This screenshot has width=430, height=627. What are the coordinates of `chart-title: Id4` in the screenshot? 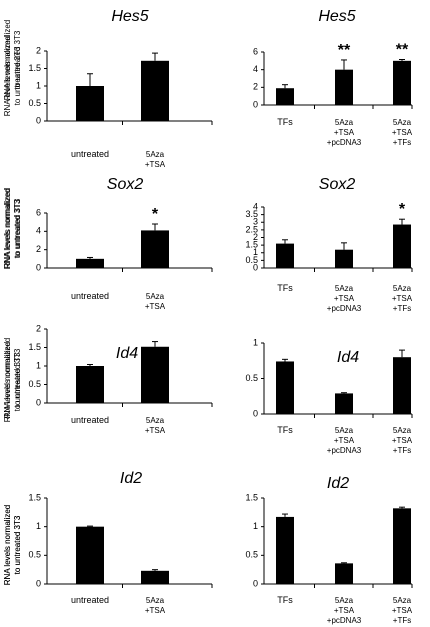 It's located at (127, 353).